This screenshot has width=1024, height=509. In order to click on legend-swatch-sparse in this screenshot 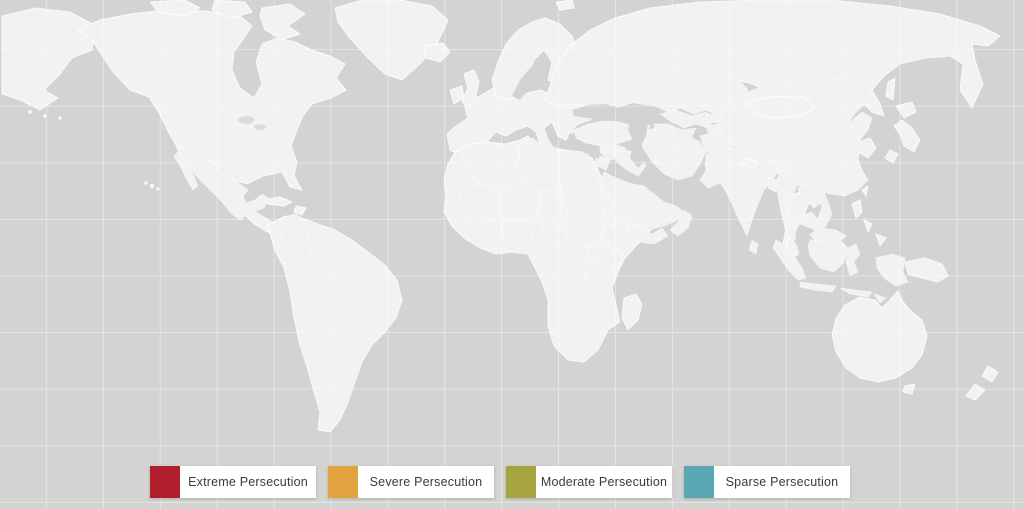, I will do `click(699, 482)`.